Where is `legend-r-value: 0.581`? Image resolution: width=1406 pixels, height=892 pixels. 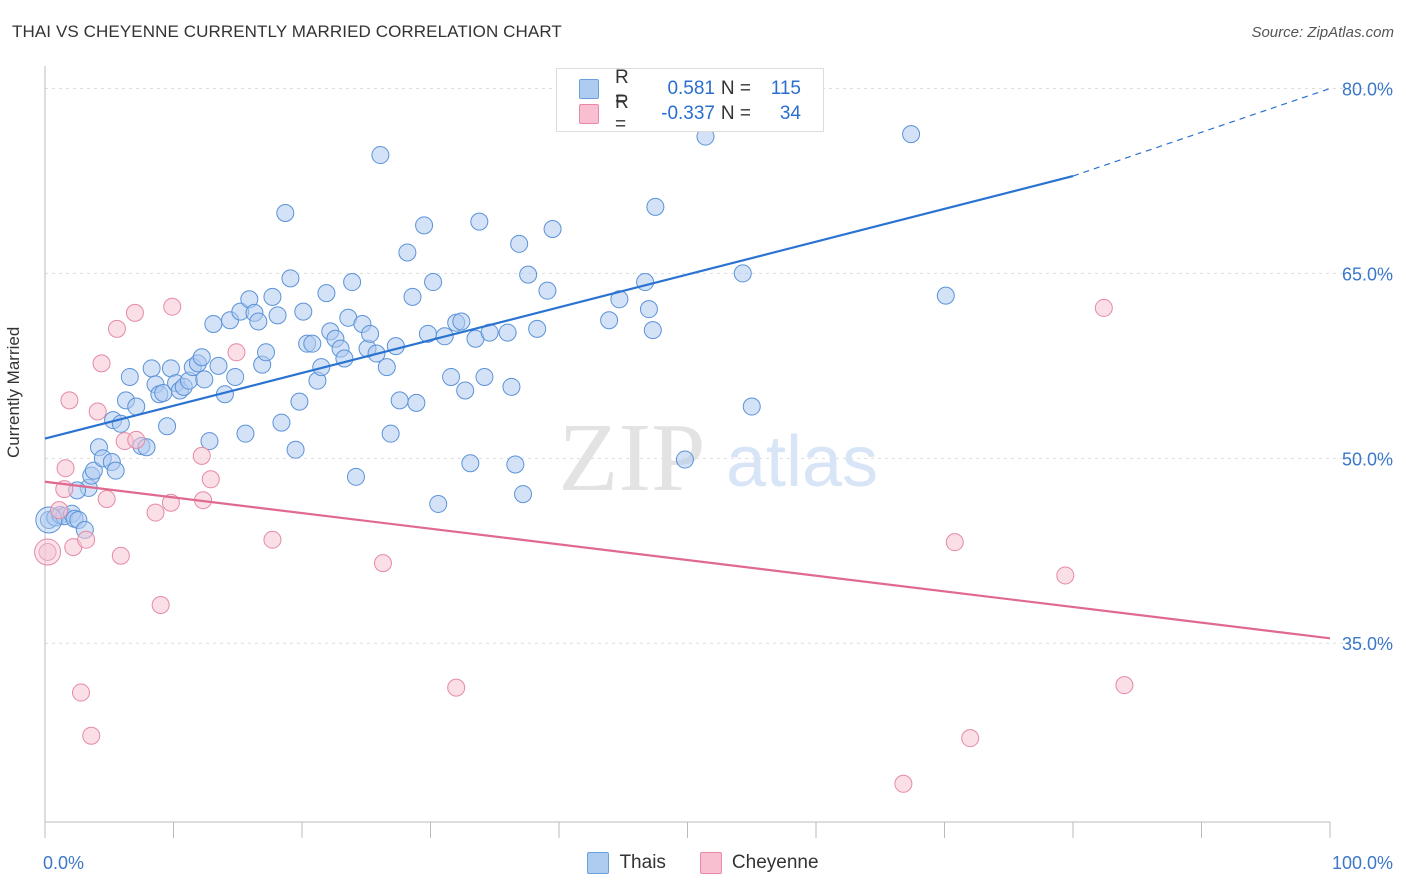
legend-r-value: 0.581 is located at coordinates (691, 88).